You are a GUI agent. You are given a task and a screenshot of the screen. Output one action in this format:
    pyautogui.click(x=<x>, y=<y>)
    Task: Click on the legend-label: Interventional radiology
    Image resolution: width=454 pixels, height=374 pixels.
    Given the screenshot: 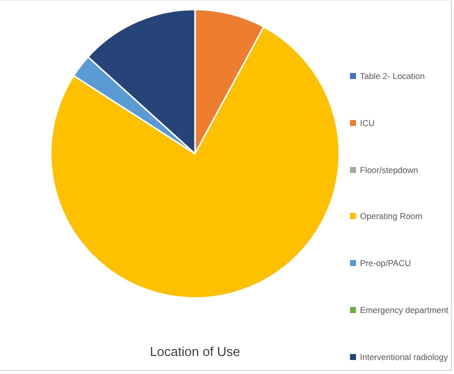 What is the action you would take?
    pyautogui.click(x=404, y=357)
    